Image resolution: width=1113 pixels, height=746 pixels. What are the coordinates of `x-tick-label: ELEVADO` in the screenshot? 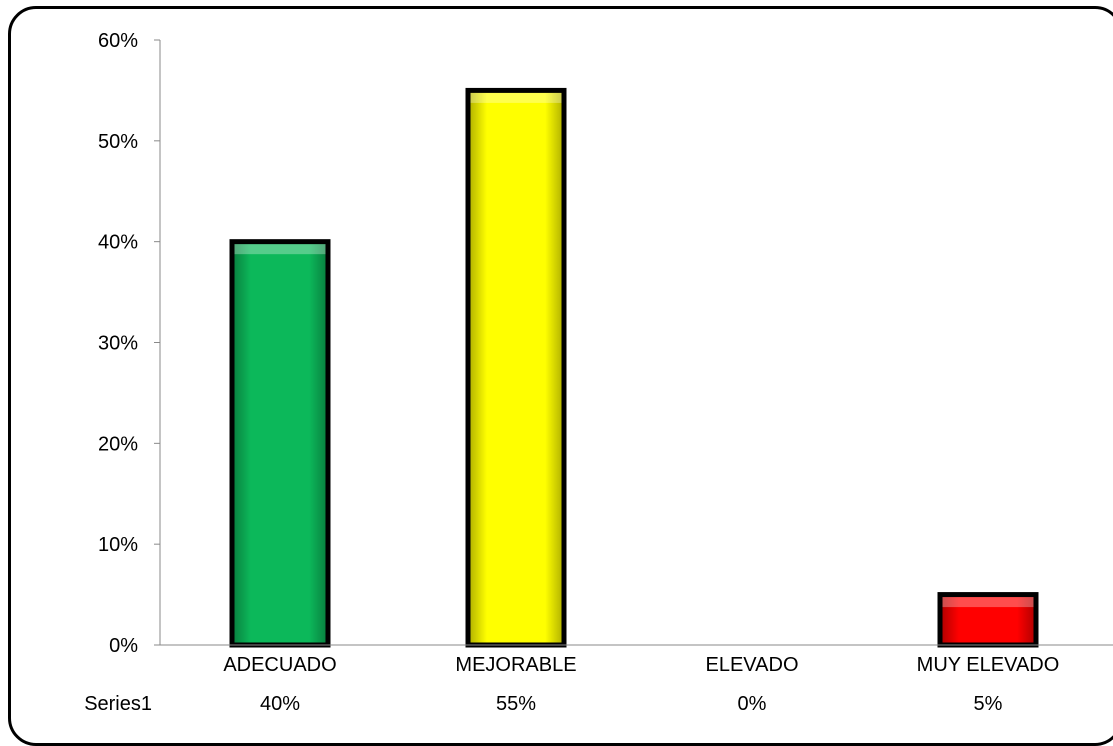 It's located at (752, 665).